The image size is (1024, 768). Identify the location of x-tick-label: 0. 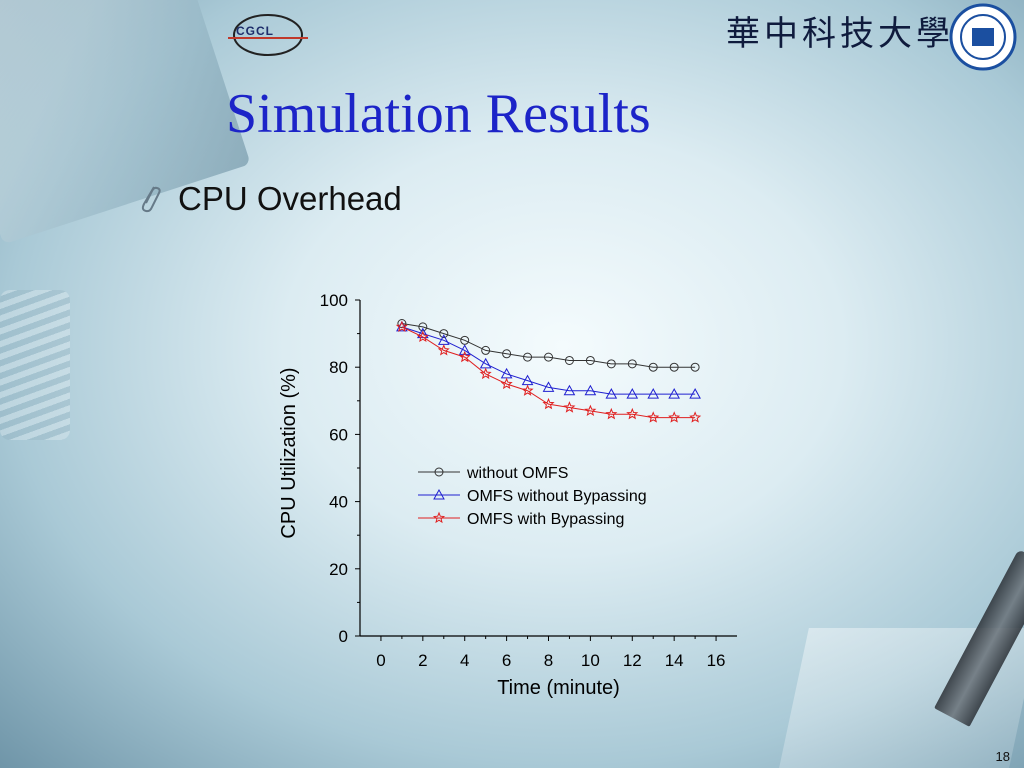
(380, 660).